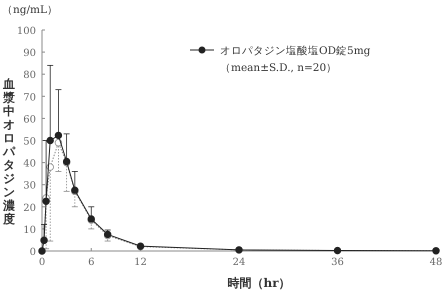 The height and width of the screenshot is (291, 442). What do you see at coordinates (29, 142) in the screenshot?
I see `y-tick-label: 50` at bounding box center [29, 142].